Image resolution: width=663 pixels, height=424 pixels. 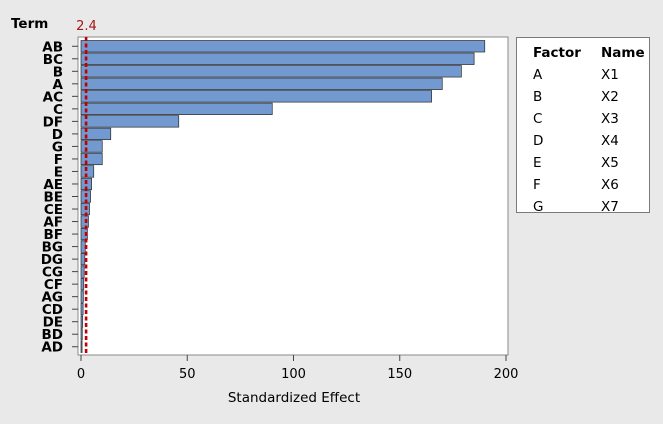 What do you see at coordinates (399, 374) in the screenshot?
I see `x-tick-label-150: 150` at bounding box center [399, 374].